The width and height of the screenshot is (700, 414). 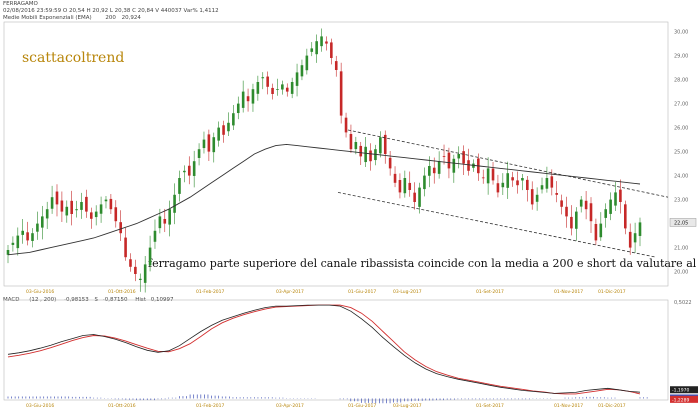 I want to click on macd-value-label: -1,1970, so click(x=681, y=391).